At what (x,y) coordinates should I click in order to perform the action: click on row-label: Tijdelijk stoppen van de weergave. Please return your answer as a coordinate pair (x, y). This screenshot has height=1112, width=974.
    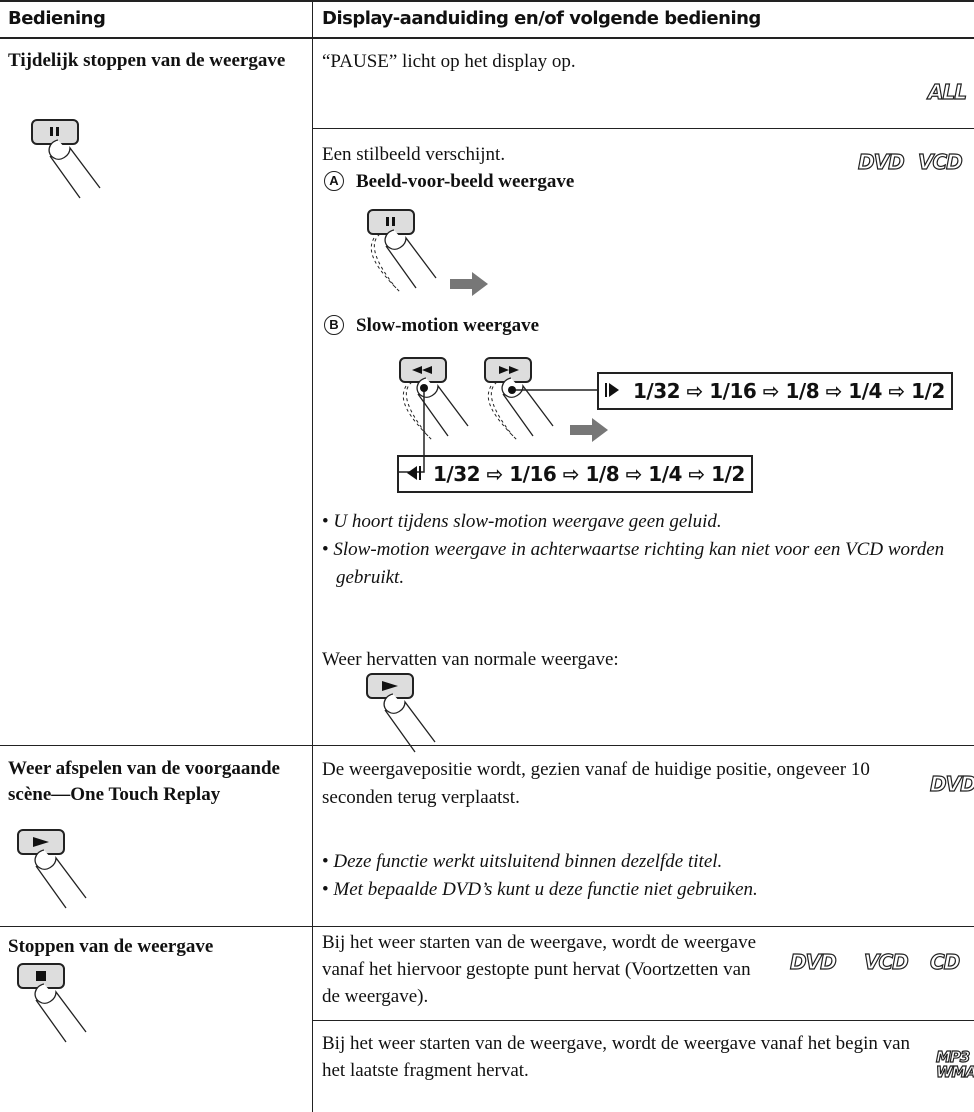
    Looking at the image, I should click on (147, 60).